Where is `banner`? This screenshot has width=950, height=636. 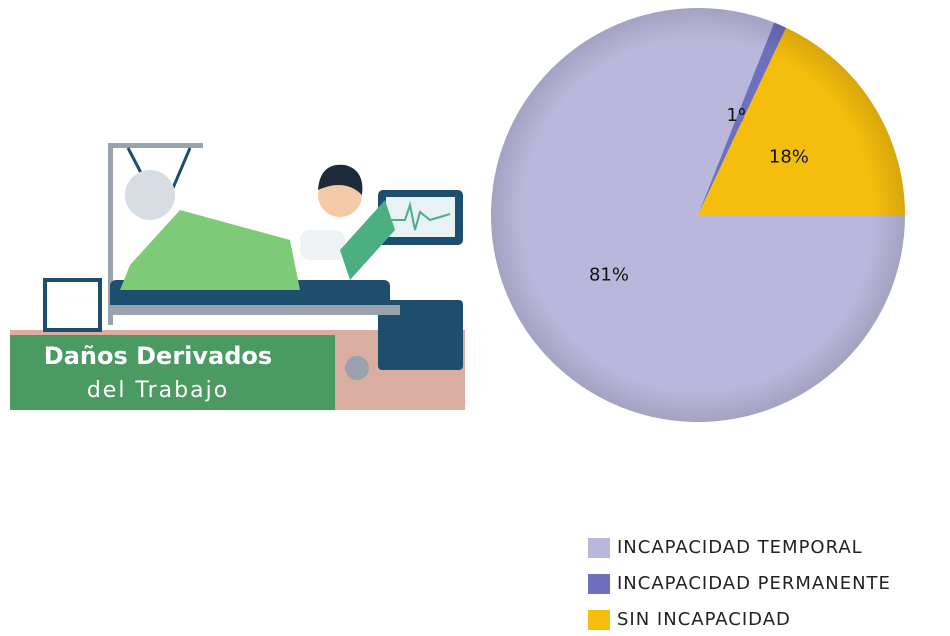 banner is located at coordinates (172, 372).